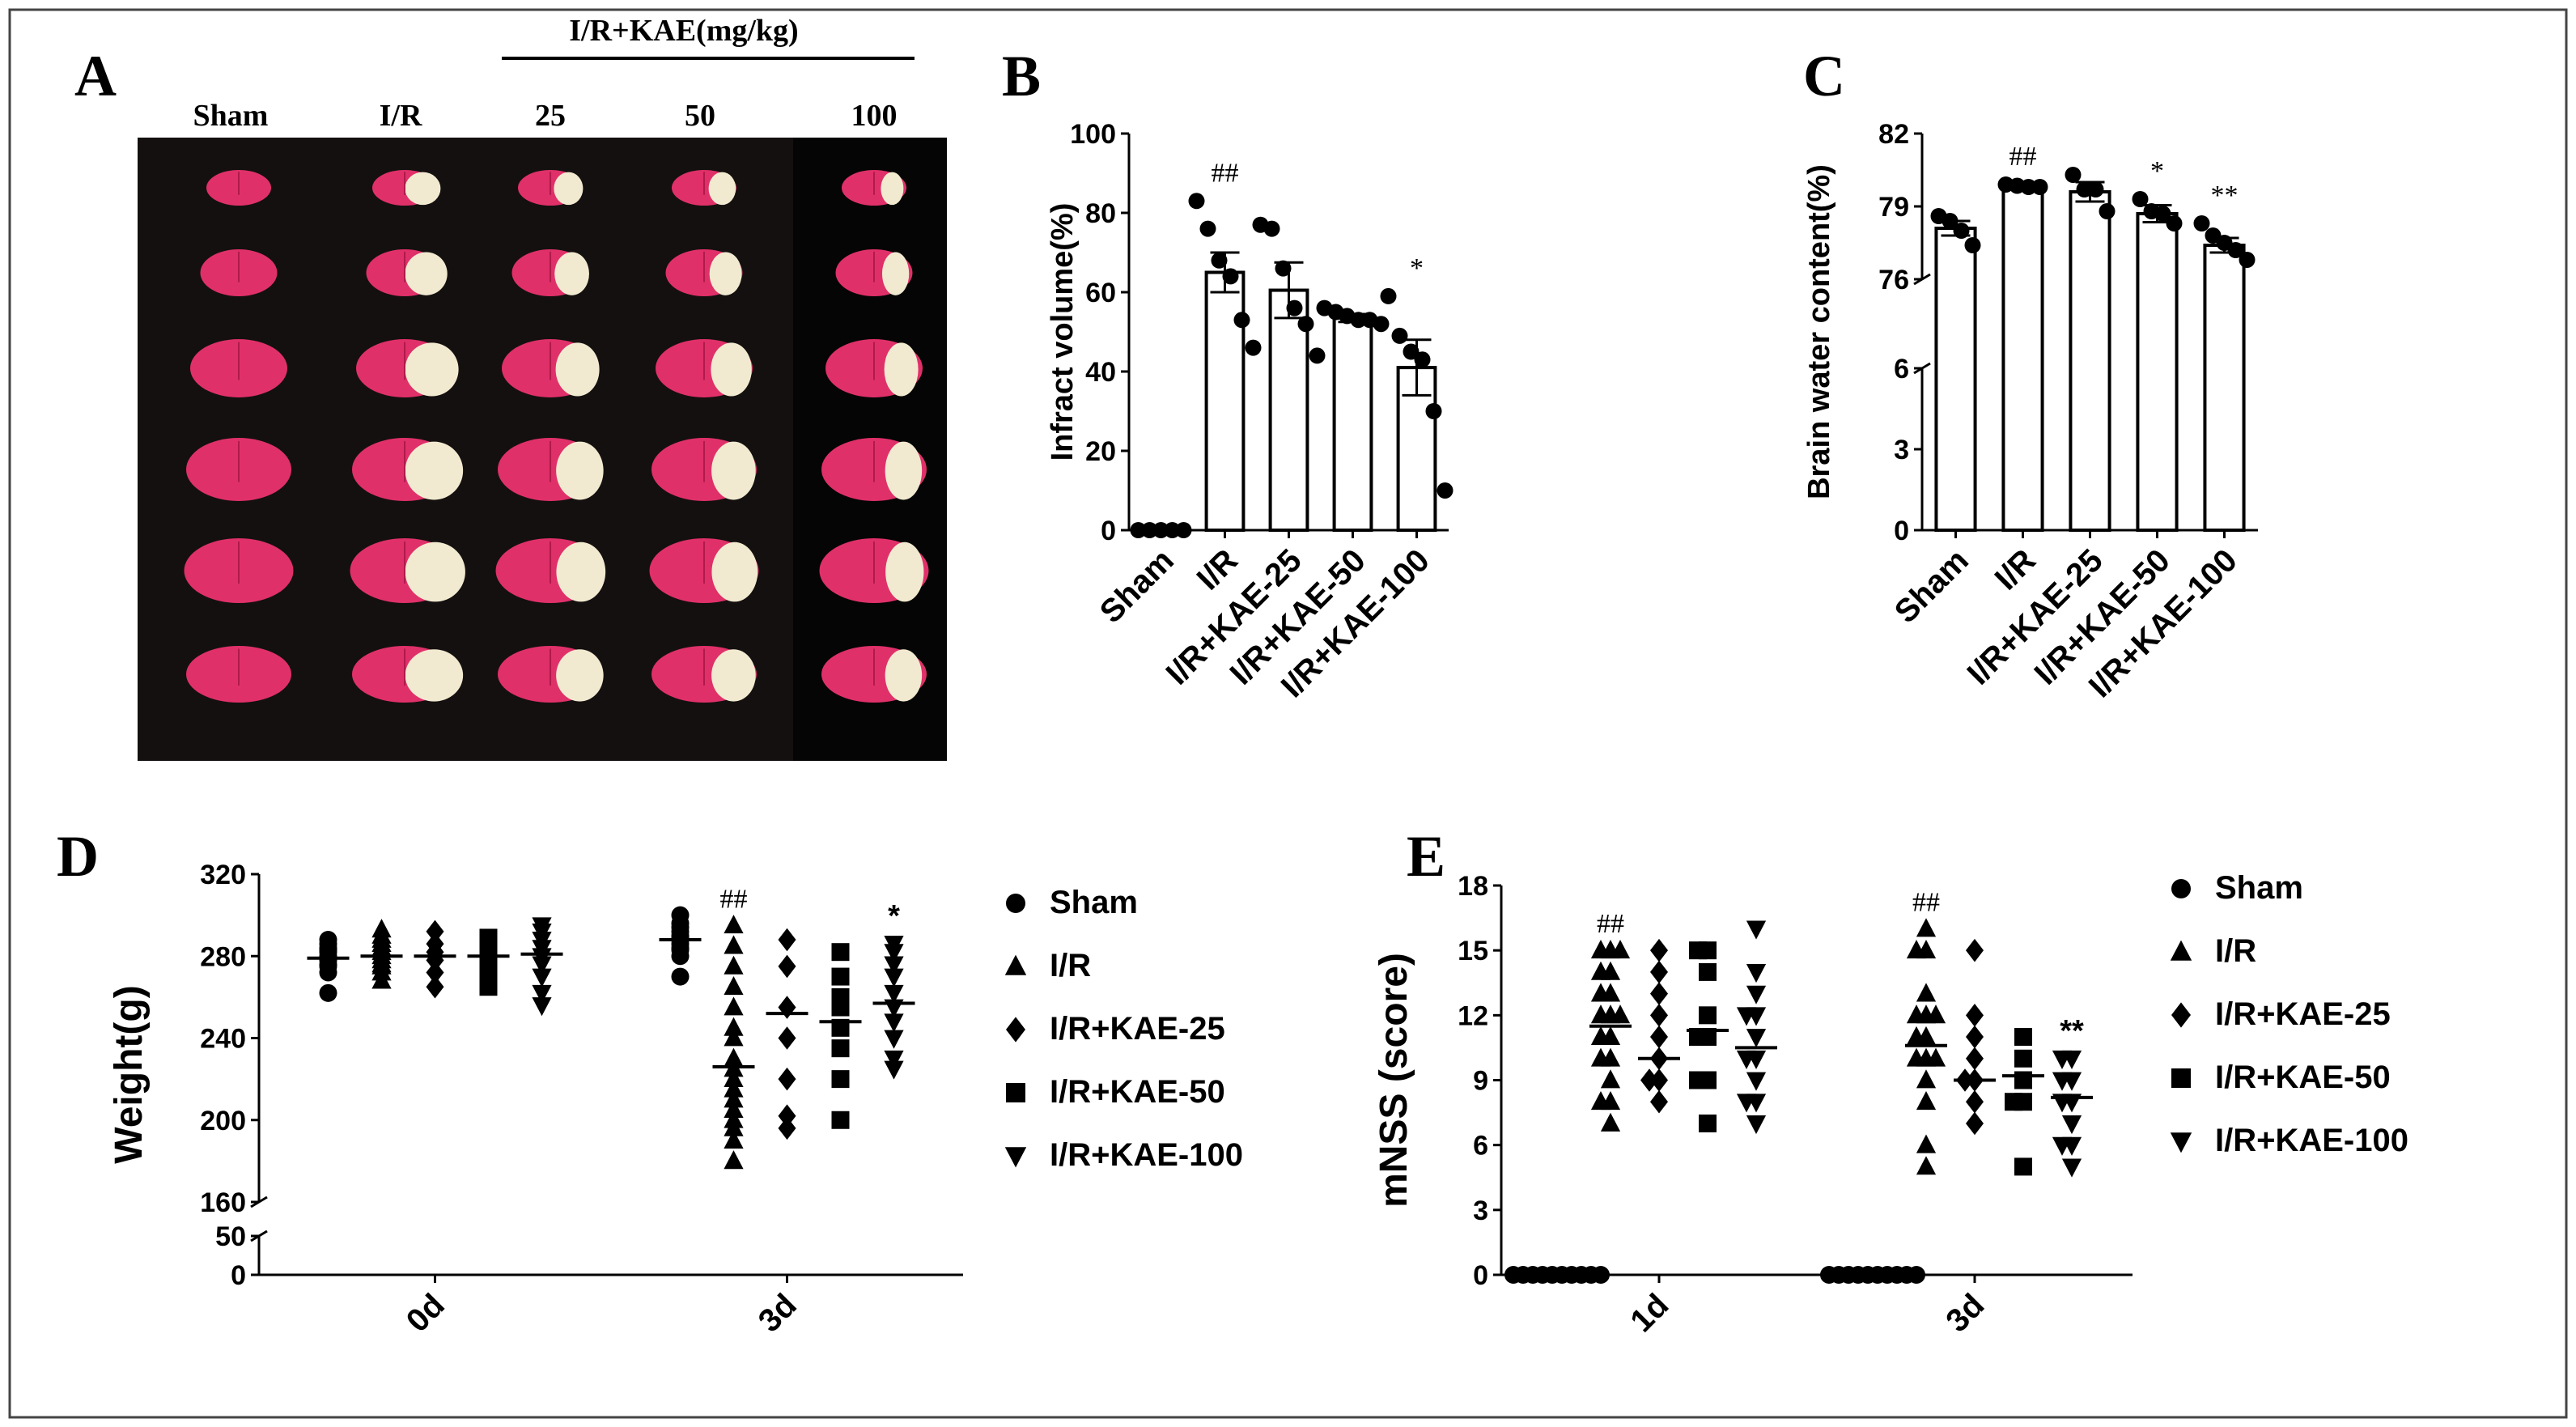  What do you see at coordinates (2303, 1077) in the screenshot?
I see `legend-label: I/R+KAE-50` at bounding box center [2303, 1077].